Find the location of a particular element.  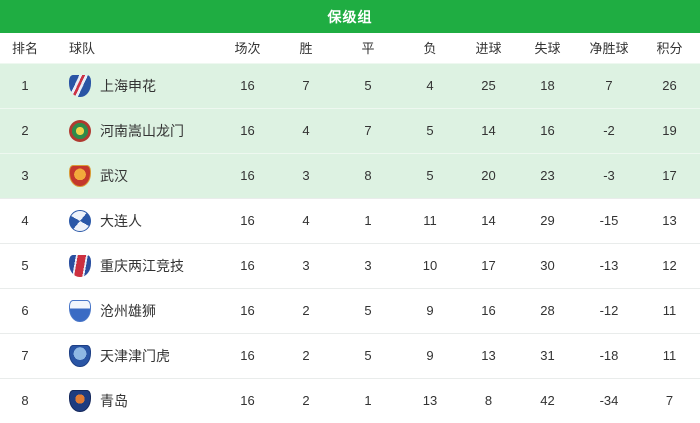

table-row: 1 上海申花 16 7 5 4 25 18 7 26 is located at coordinates (350, 85).